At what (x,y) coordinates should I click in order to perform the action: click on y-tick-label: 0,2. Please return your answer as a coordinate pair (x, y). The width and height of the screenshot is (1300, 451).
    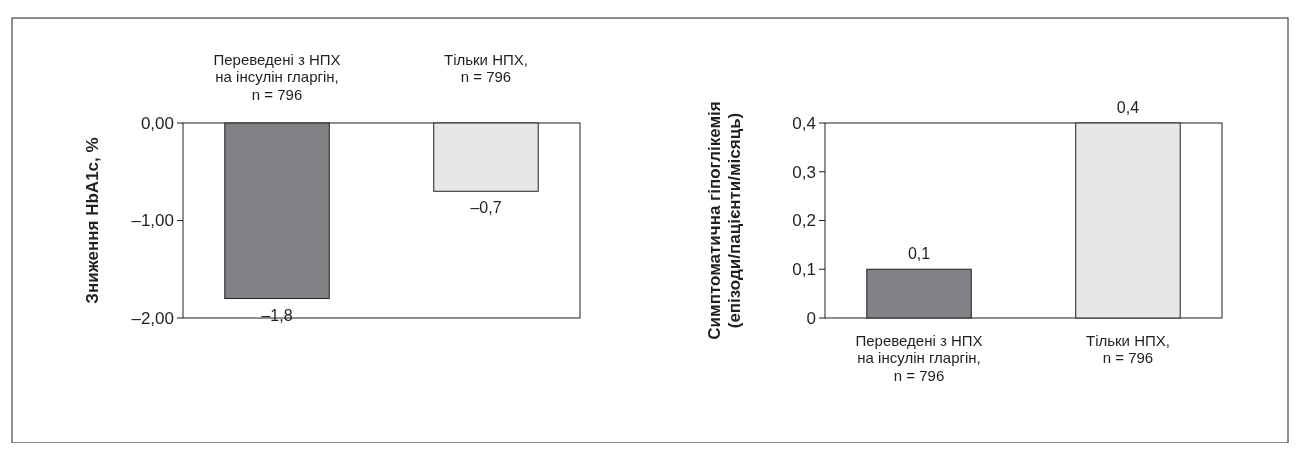
    Looking at the image, I should click on (804, 221).